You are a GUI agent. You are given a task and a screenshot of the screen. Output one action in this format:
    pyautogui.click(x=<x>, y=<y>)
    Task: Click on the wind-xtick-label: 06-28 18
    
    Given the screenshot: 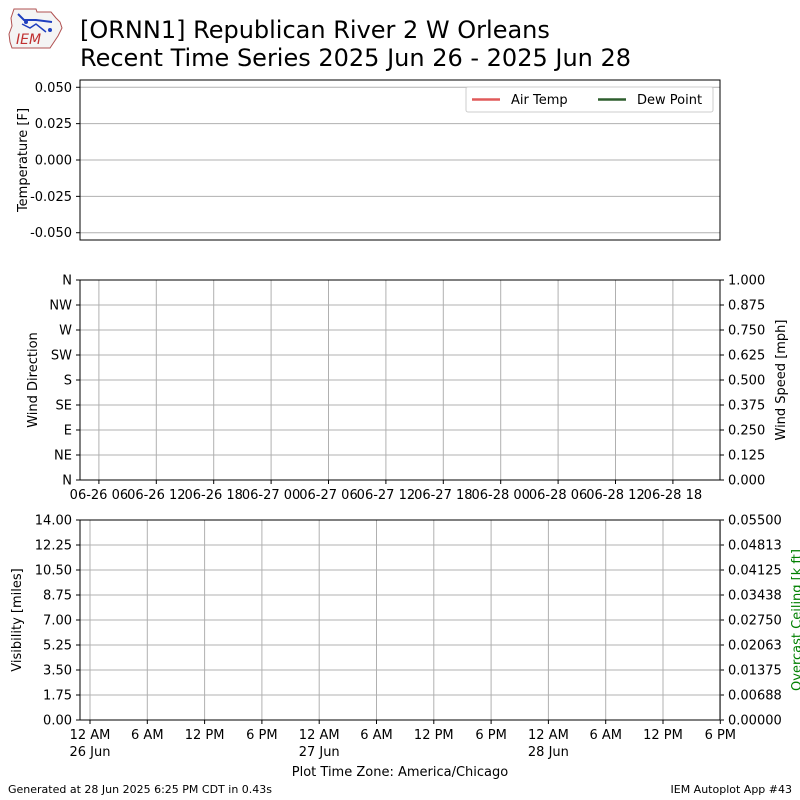 What is the action you would take?
    pyautogui.click(x=673, y=495)
    